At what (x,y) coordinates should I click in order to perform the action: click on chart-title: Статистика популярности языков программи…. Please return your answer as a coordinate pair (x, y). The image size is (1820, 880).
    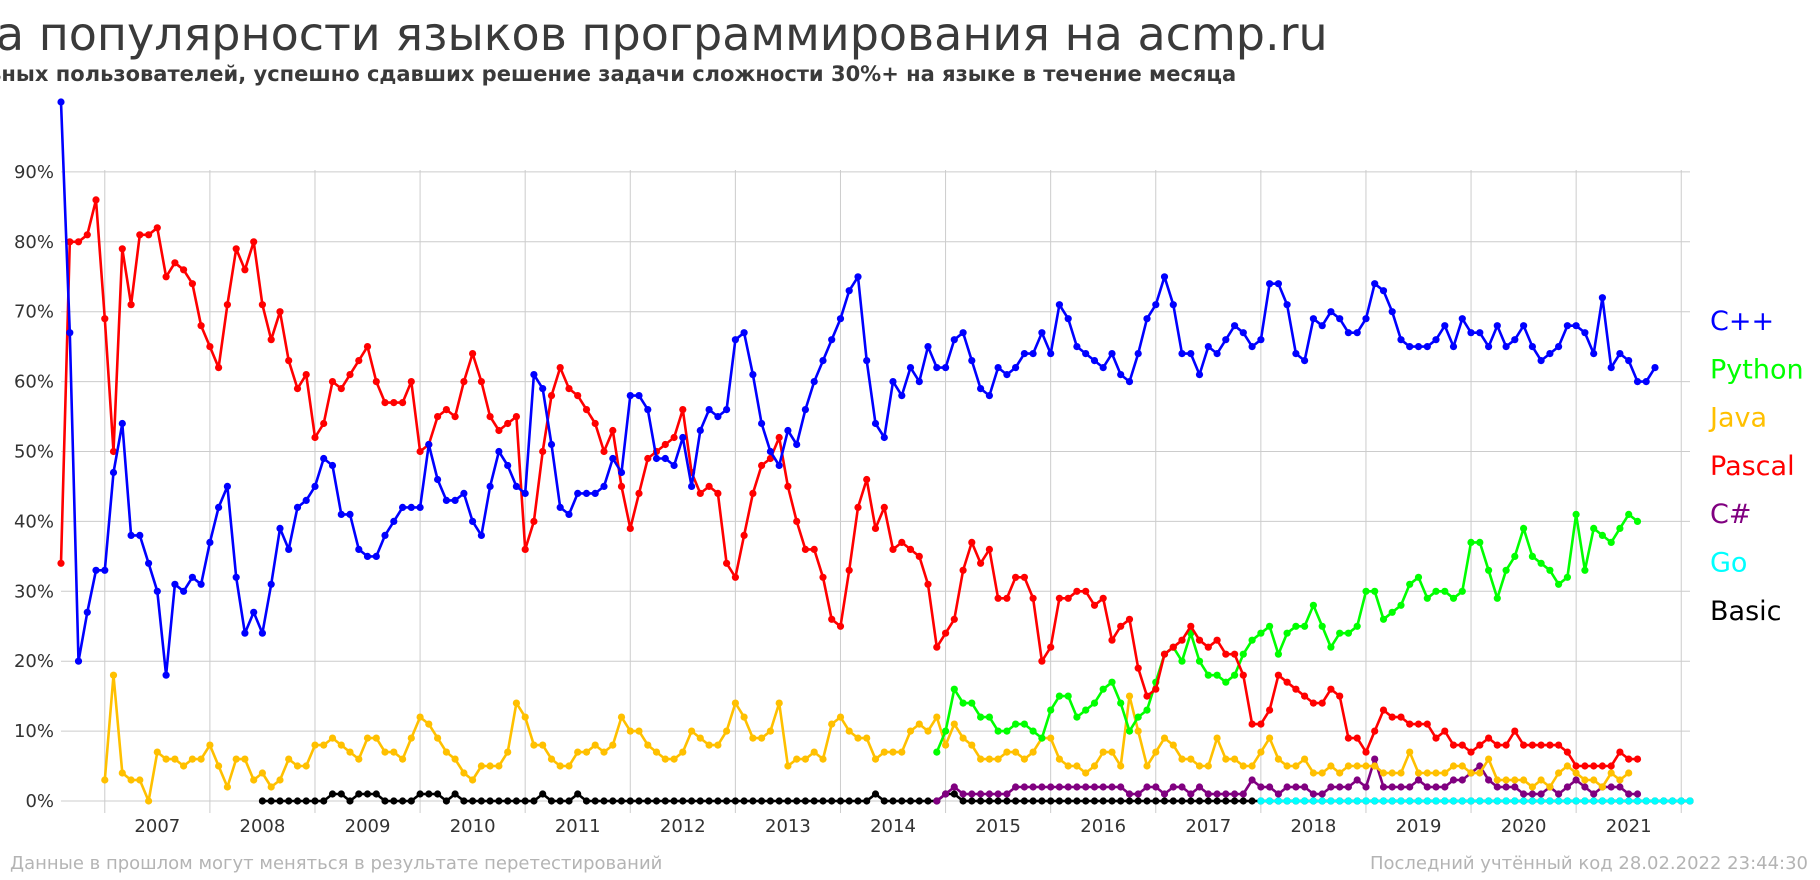
    Looking at the image, I should click on (664, 34).